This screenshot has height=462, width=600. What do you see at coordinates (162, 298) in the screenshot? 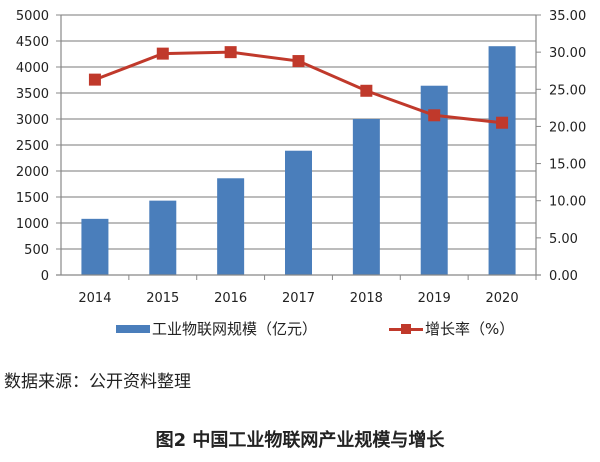
I see `x-axis-tick-label: 2015` at bounding box center [162, 298].